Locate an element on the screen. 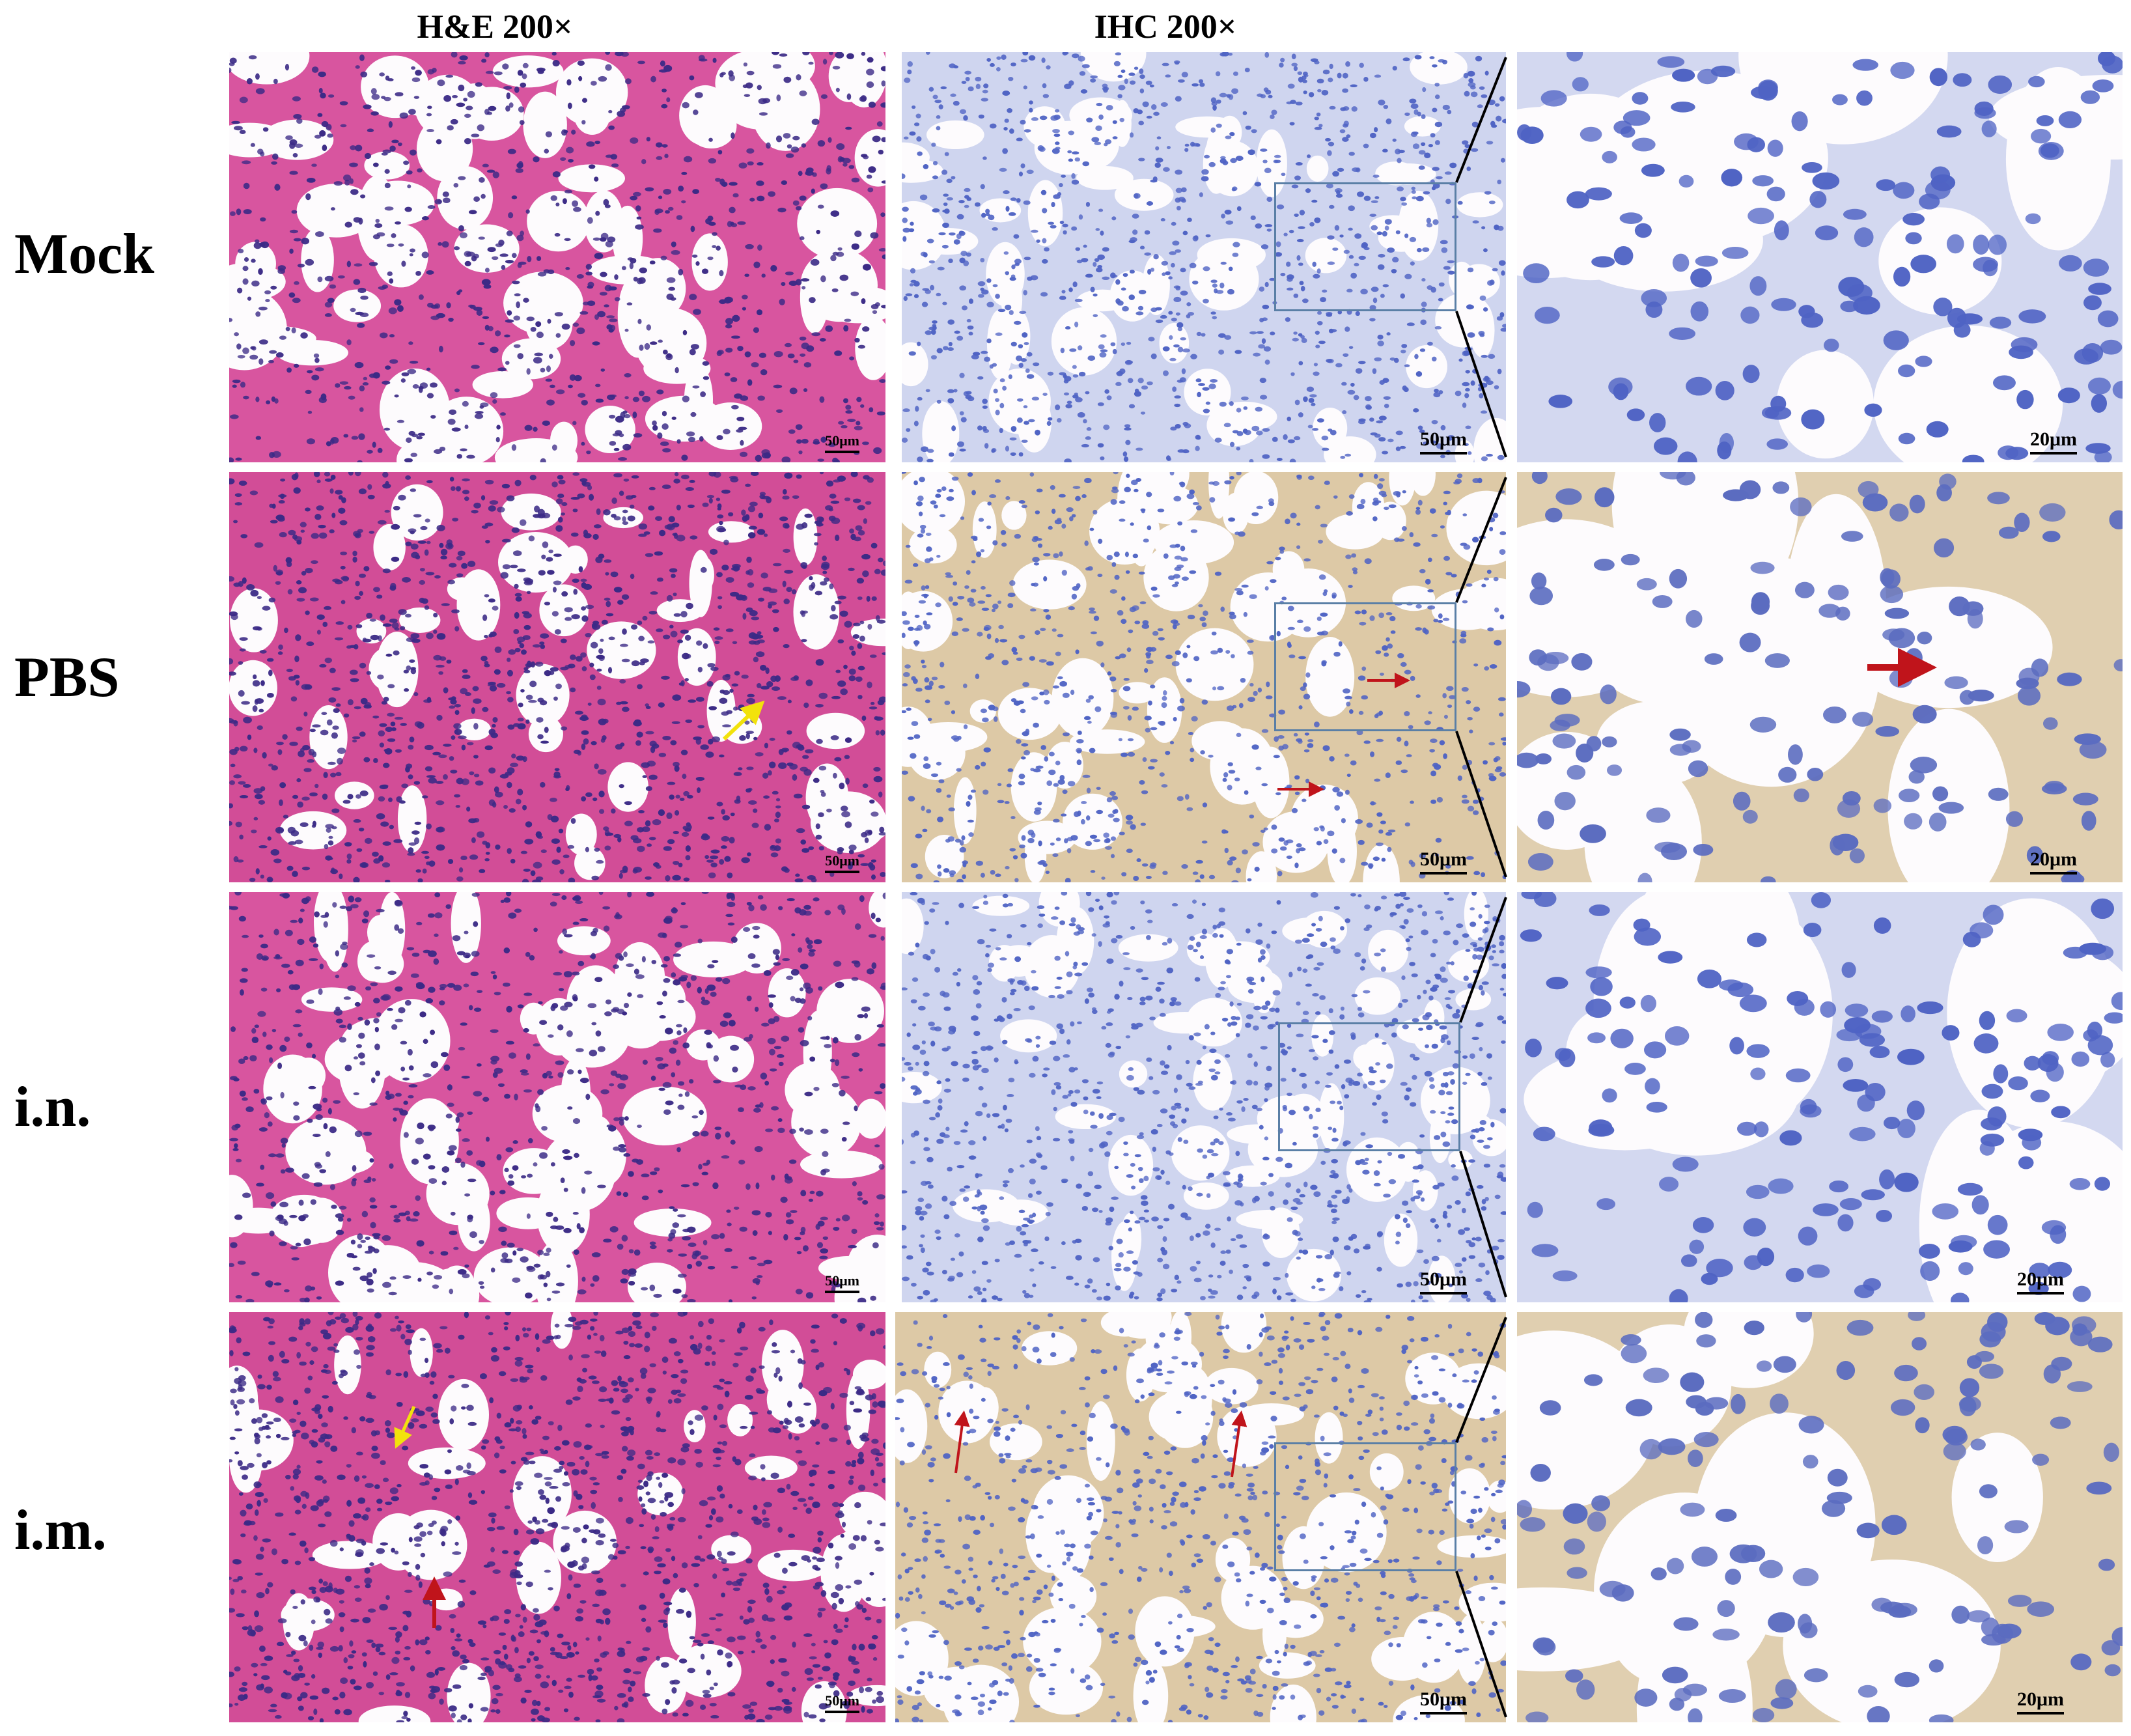 The height and width of the screenshot is (1736, 2131). ihc-image-mock: 50μm is located at coordinates (1204, 257).